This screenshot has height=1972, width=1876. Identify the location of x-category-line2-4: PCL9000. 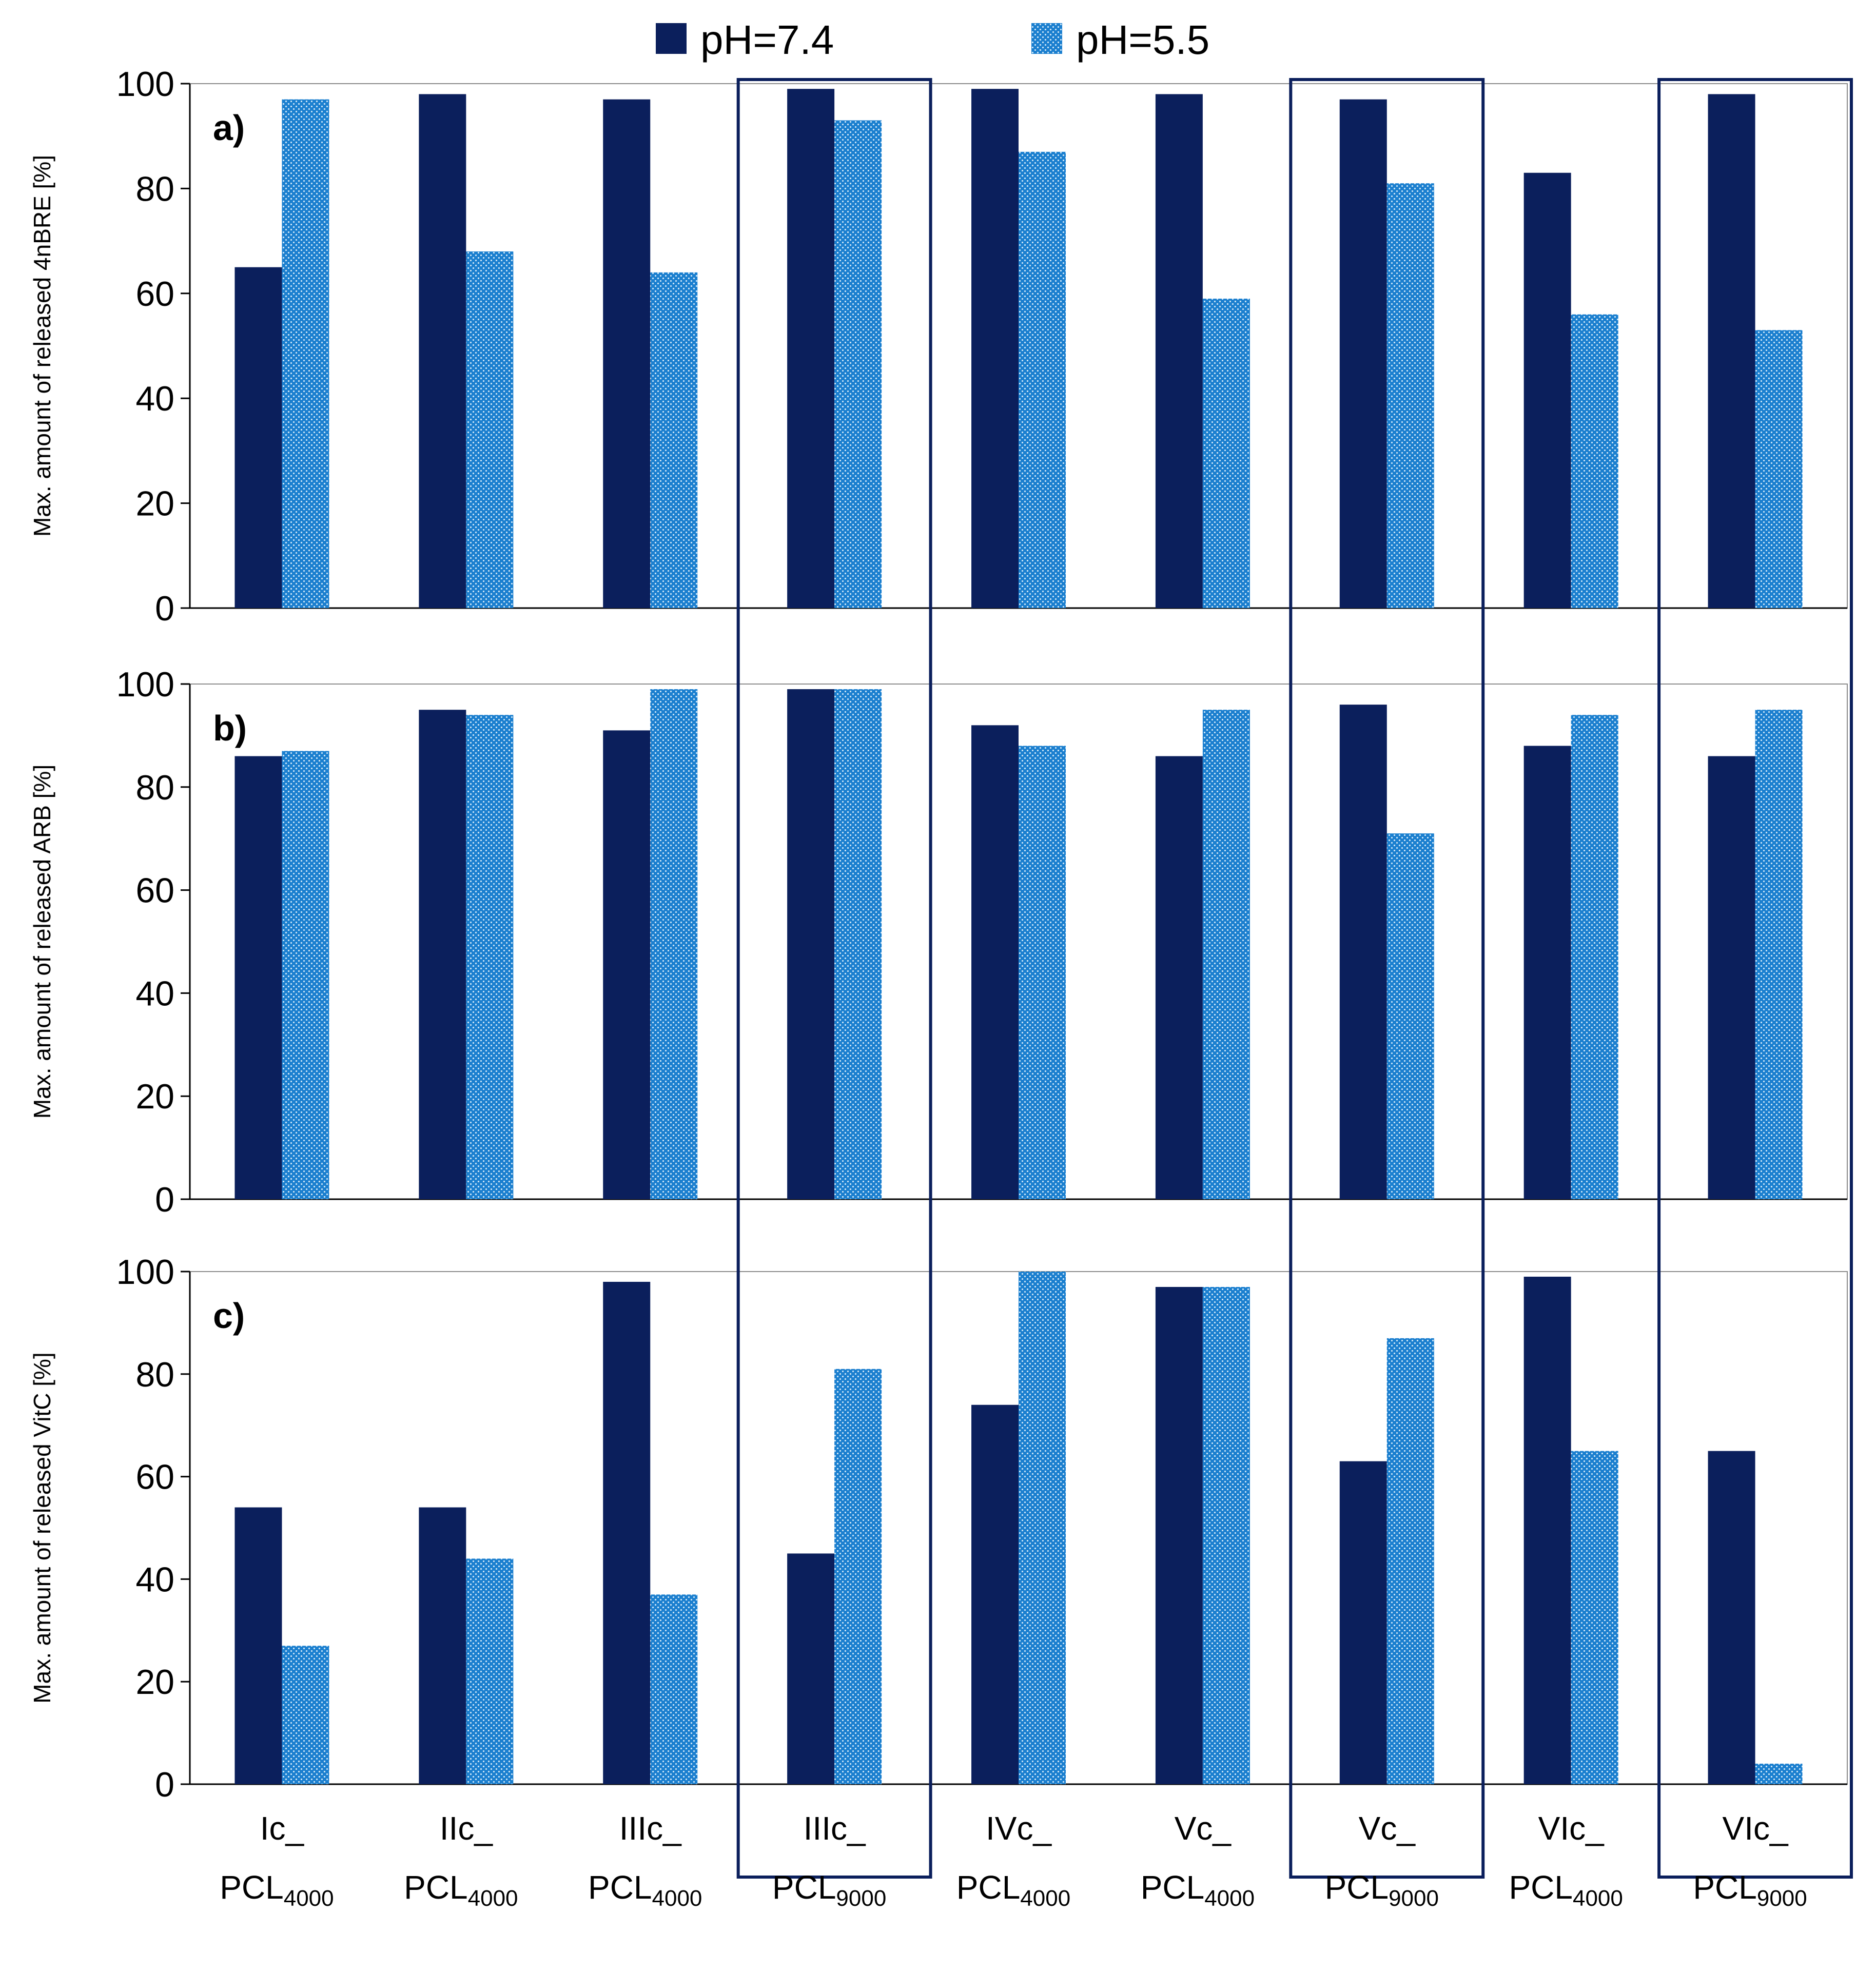
(829, 1890).